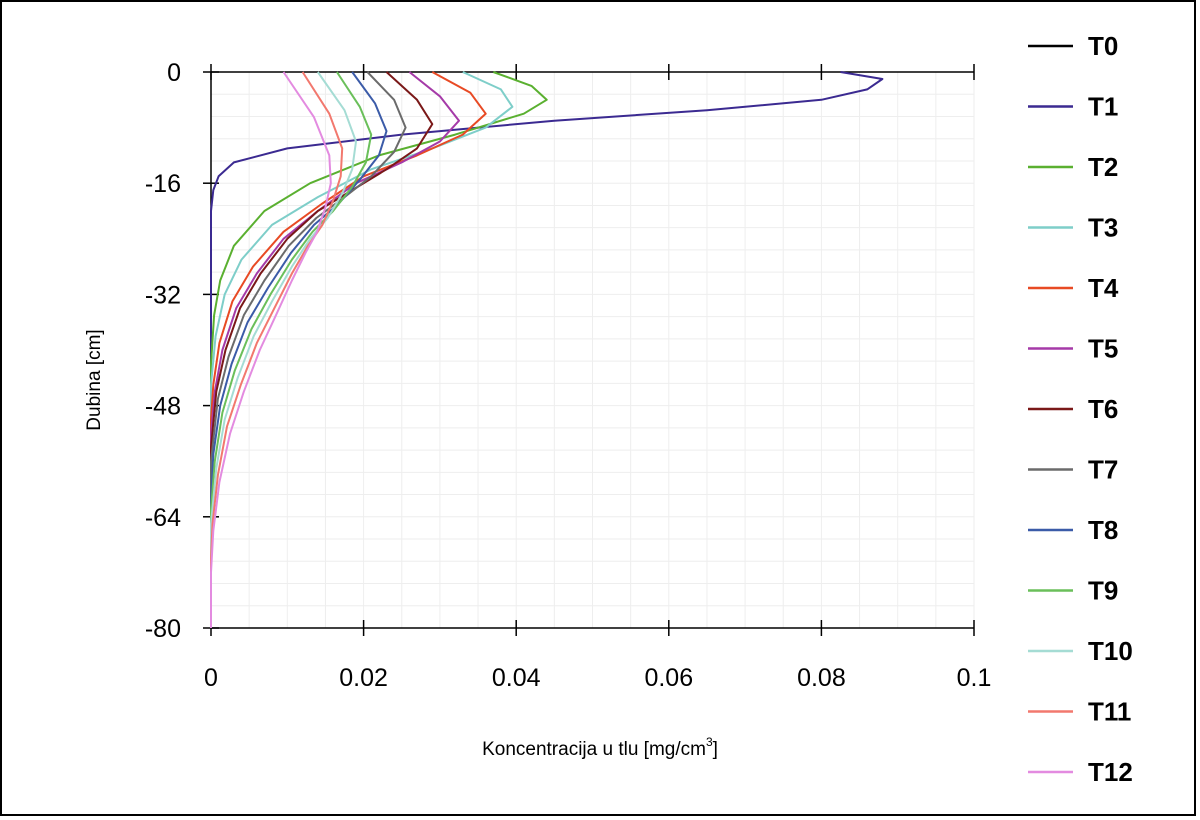 Image resolution: width=1200 pixels, height=820 pixels. I want to click on legend-label-t0: T0, so click(1103, 46).